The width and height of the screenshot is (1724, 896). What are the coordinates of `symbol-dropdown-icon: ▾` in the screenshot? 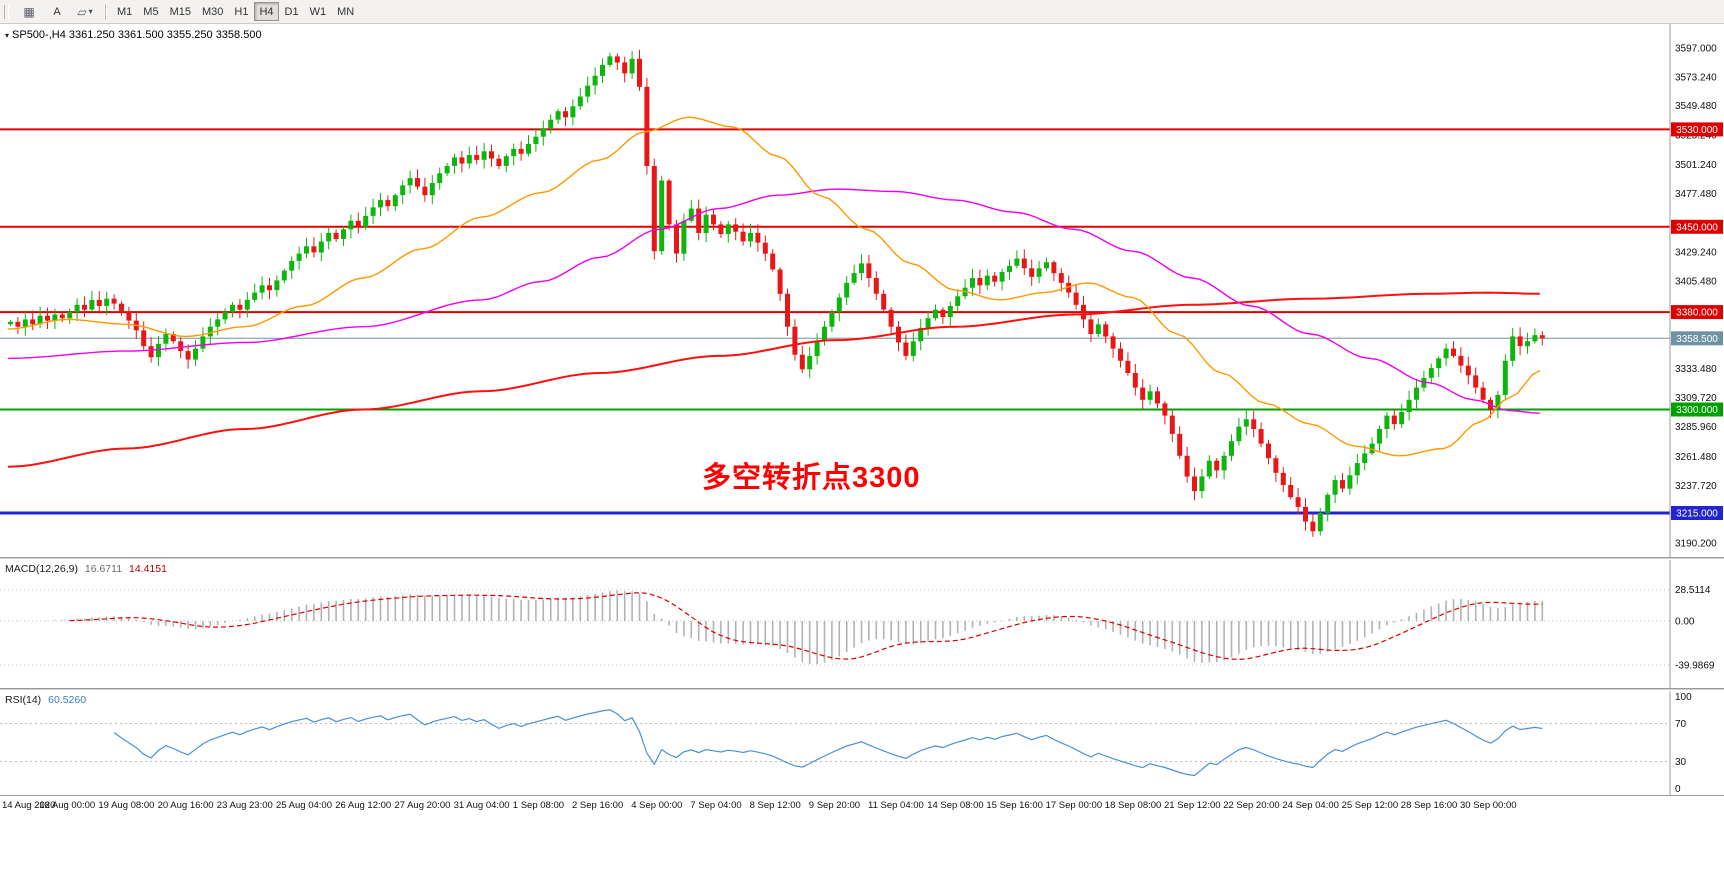 It's located at (7, 35).